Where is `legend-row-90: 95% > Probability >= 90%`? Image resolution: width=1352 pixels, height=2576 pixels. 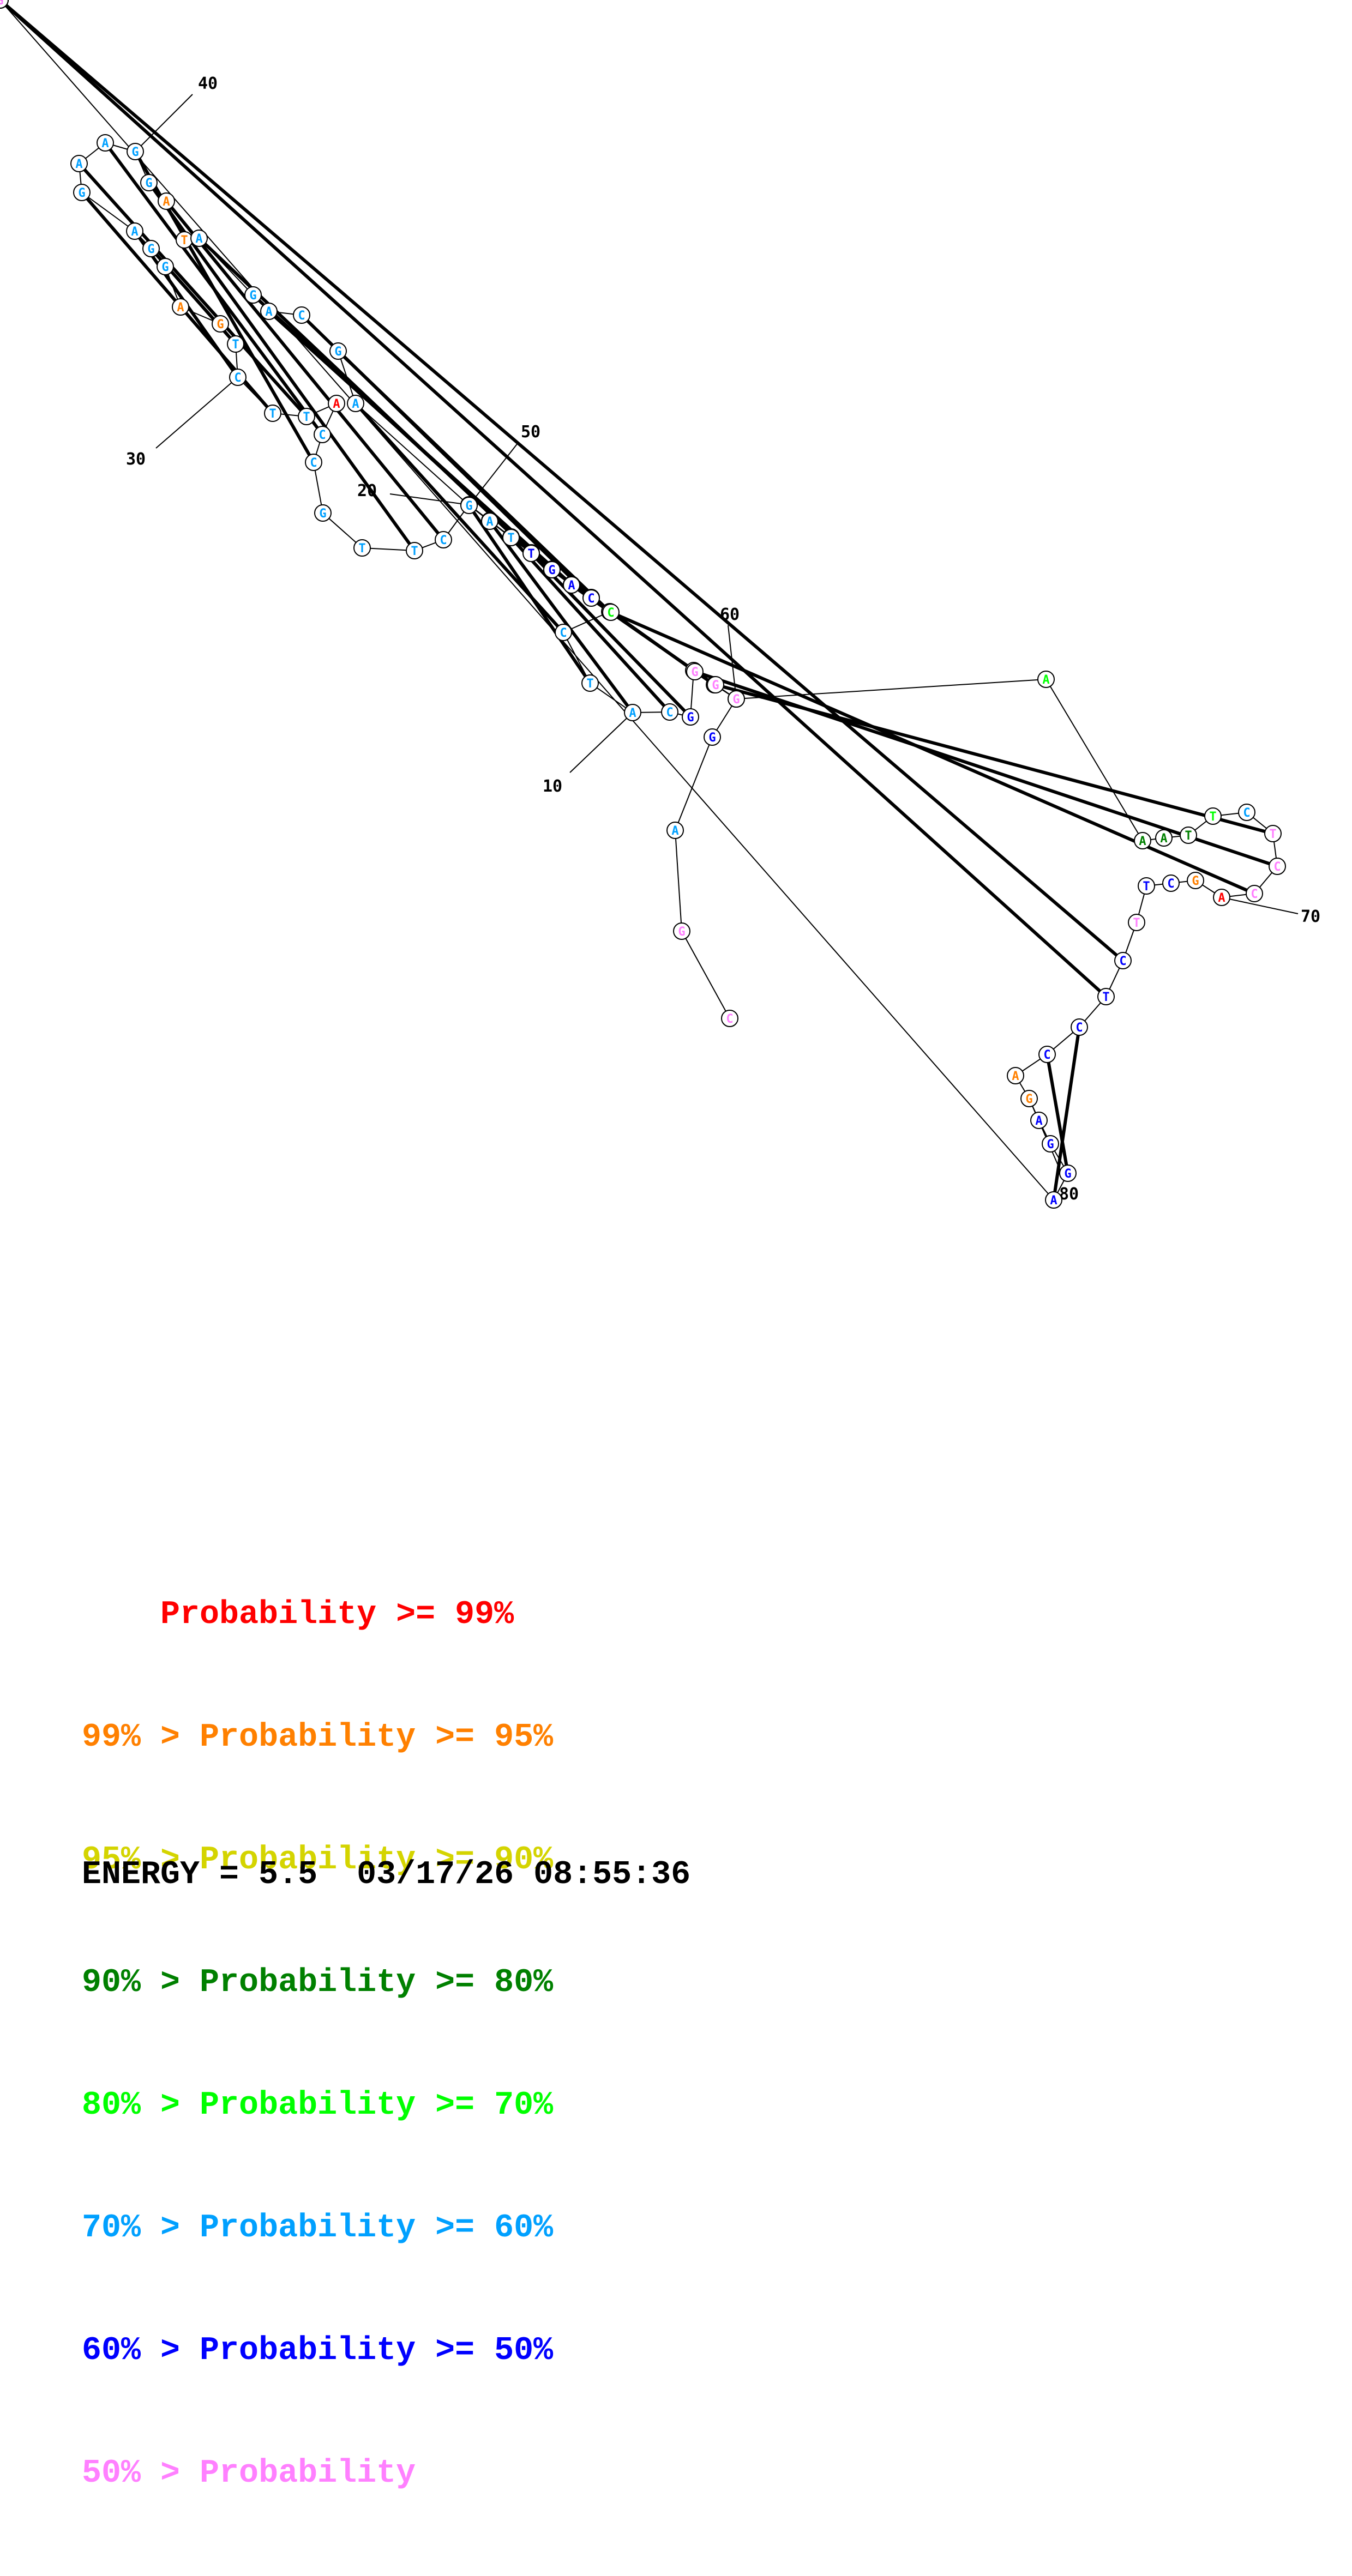 legend-row-90: 95% > Probability >= 90% is located at coordinates (317, 1860).